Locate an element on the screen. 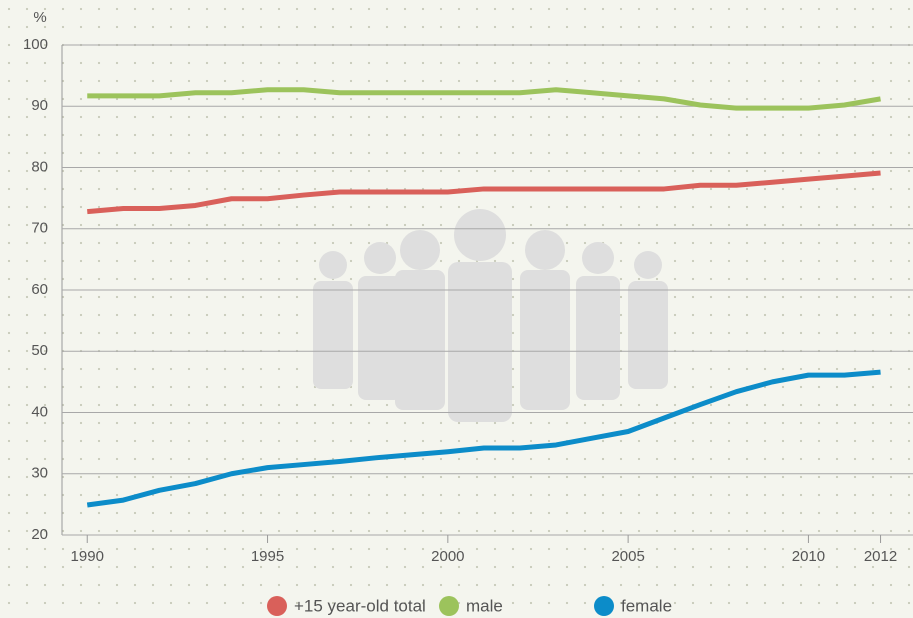  y-tick-label: 100 is located at coordinates (35, 44).